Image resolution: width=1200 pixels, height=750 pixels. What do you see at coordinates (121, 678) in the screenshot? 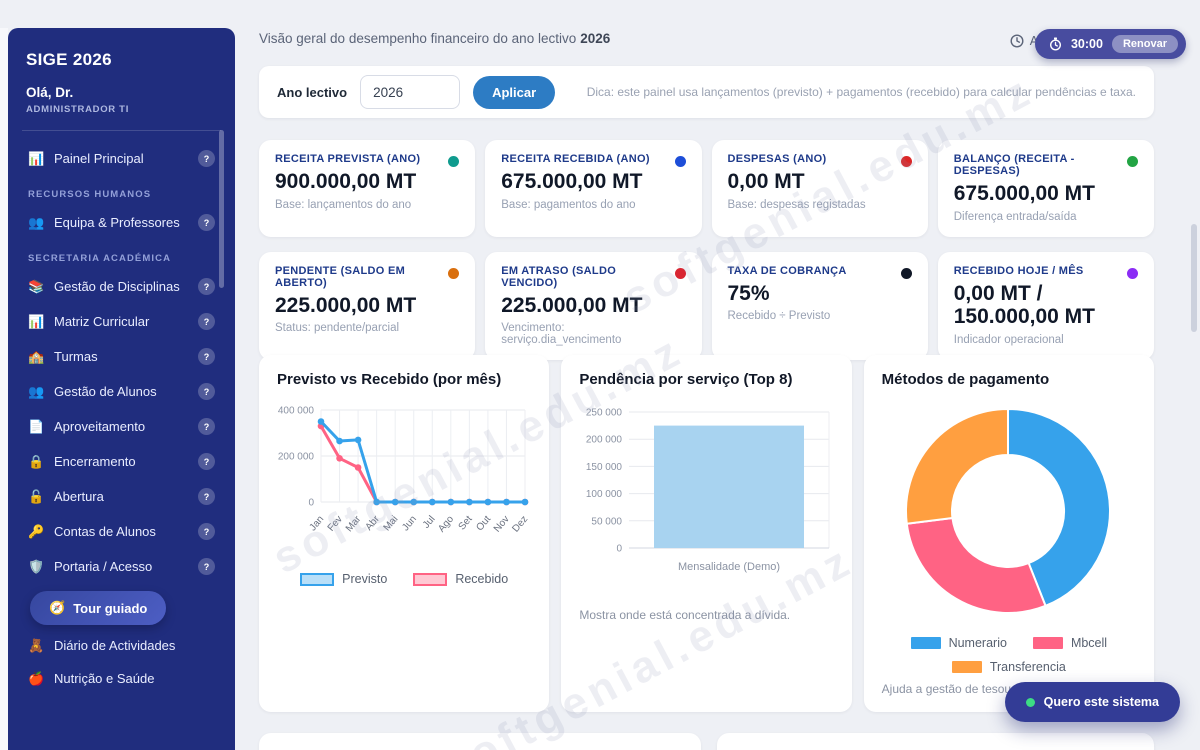
I see `sidebar-item-nutricao-saude: 🍎 Nutrição e Saúde` at bounding box center [121, 678].